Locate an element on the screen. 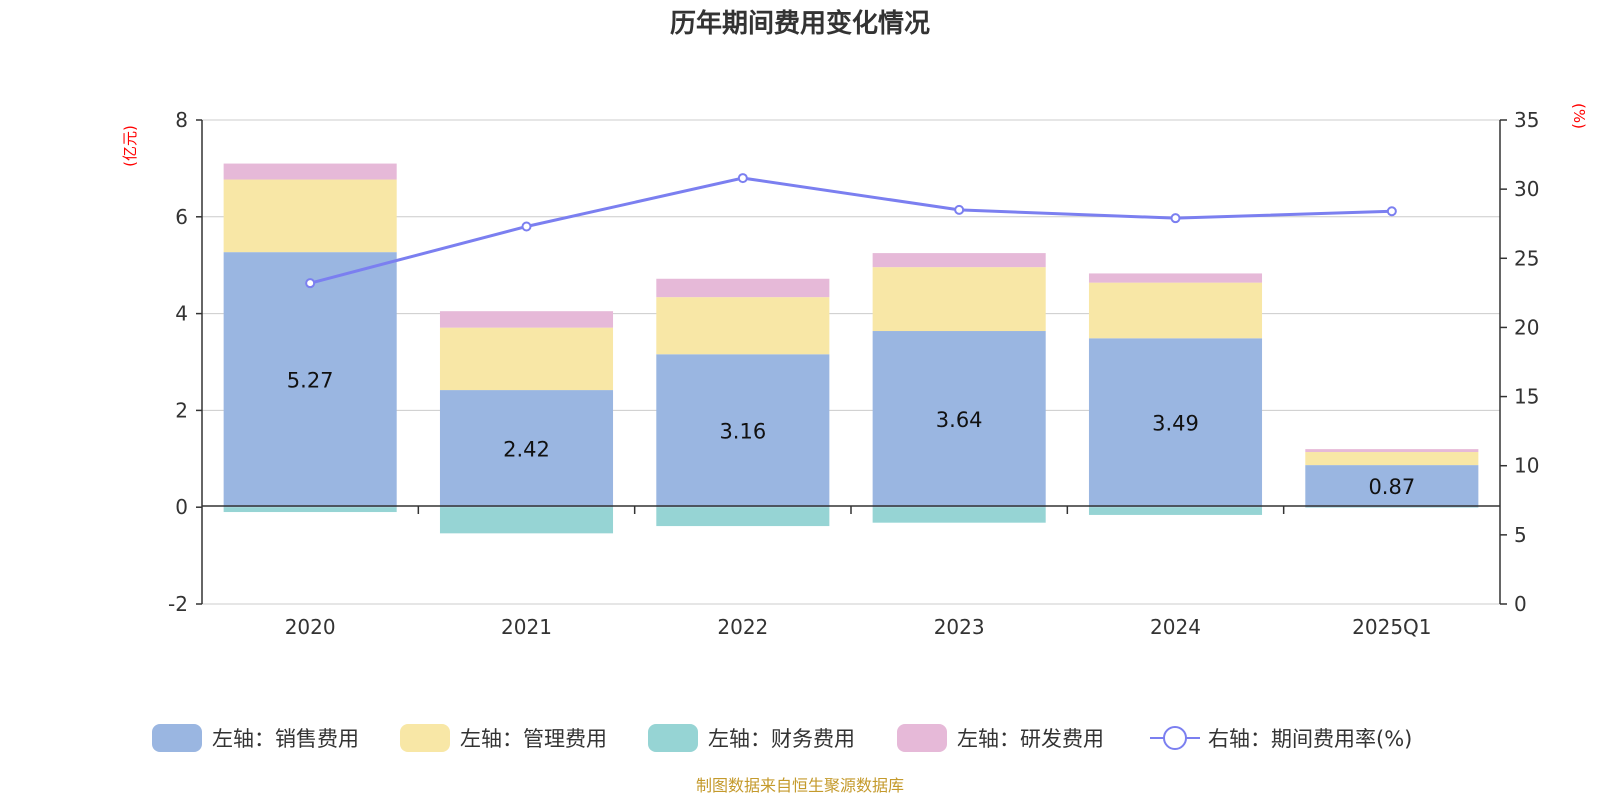 The image size is (1600, 800). right-axis-tick-label: 35 is located at coordinates (1526, 120).